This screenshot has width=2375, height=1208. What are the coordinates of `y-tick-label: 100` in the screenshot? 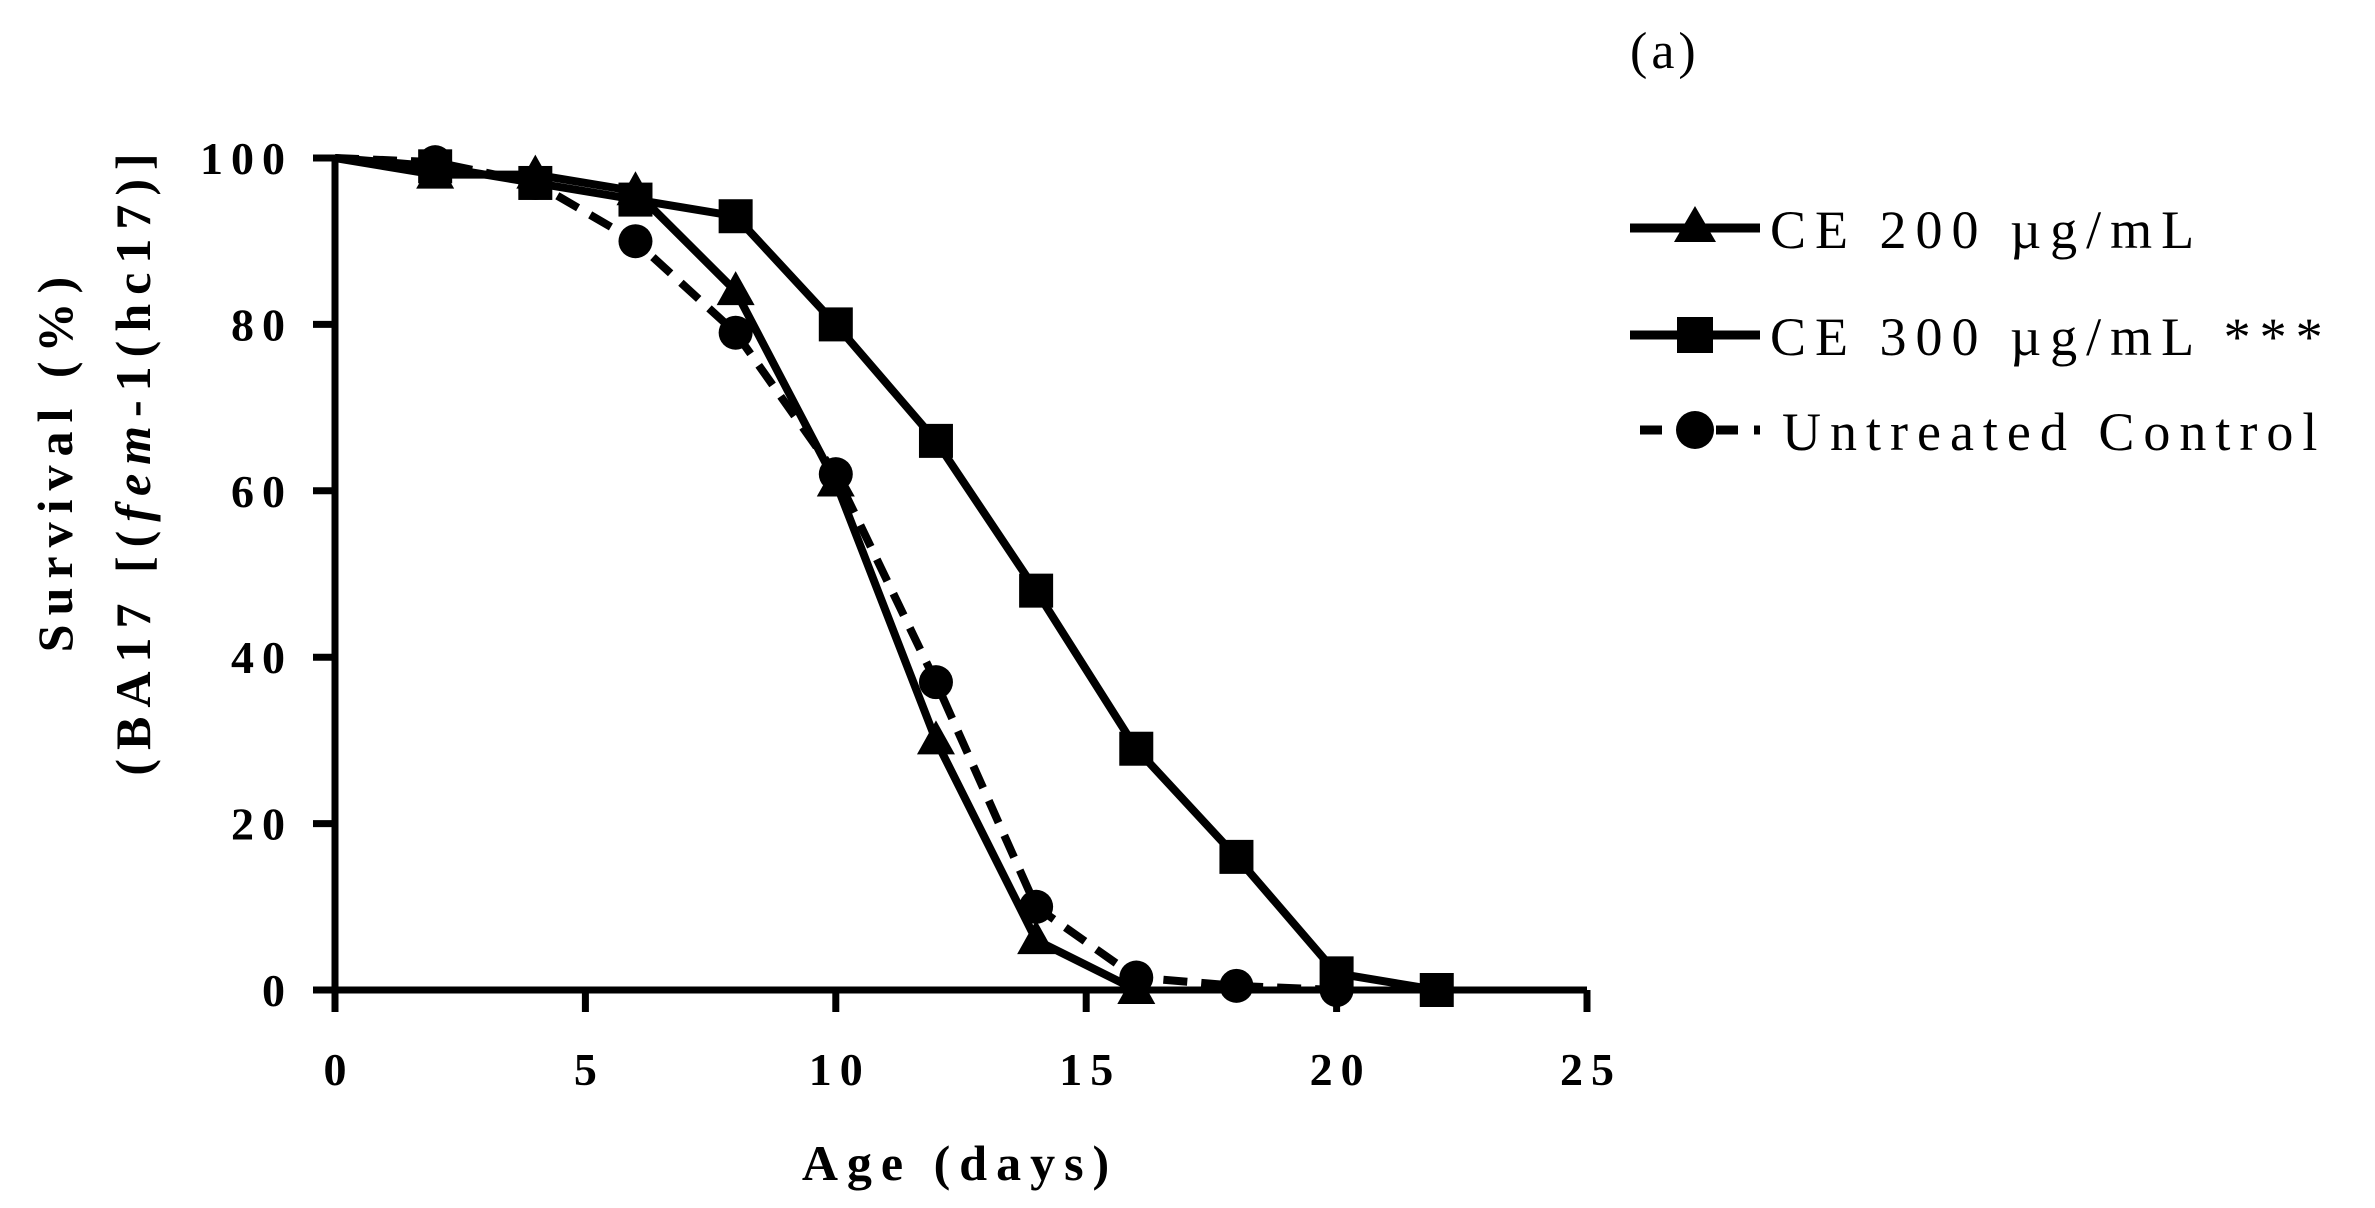 It's located at (246, 158).